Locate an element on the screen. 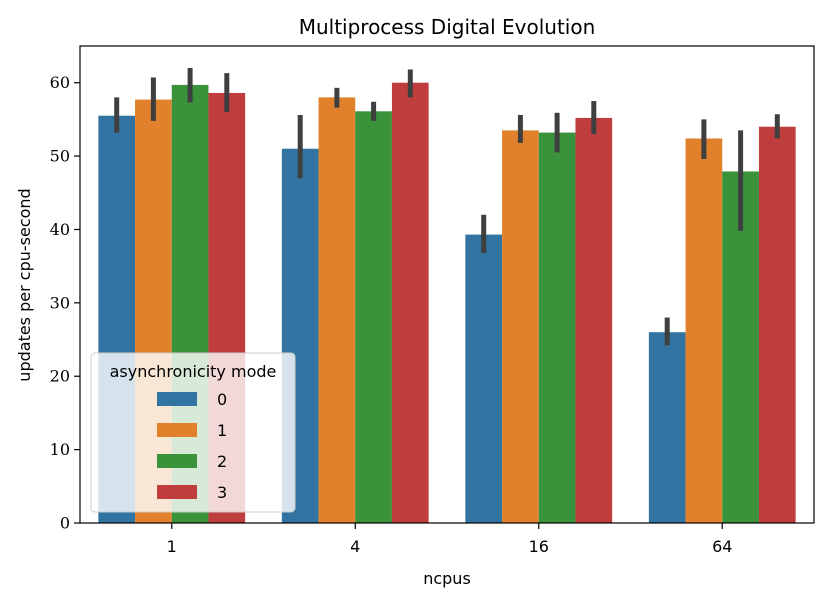 The width and height of the screenshot is (831, 602). legend-label-3: 3 is located at coordinates (222, 492).